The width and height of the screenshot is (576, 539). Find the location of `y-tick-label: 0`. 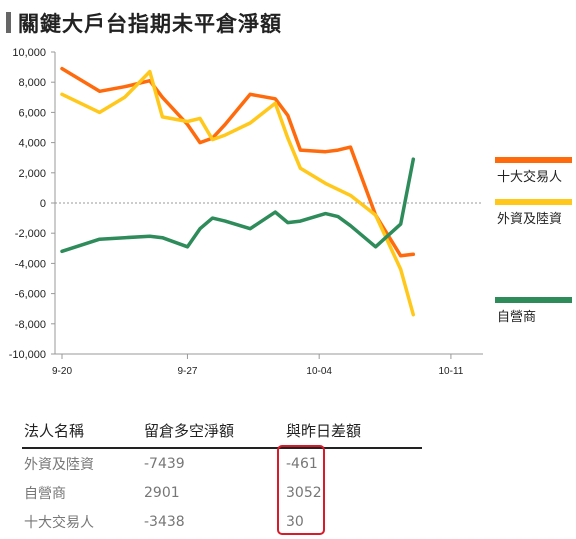

y-tick-label: 0 is located at coordinates (43, 204).